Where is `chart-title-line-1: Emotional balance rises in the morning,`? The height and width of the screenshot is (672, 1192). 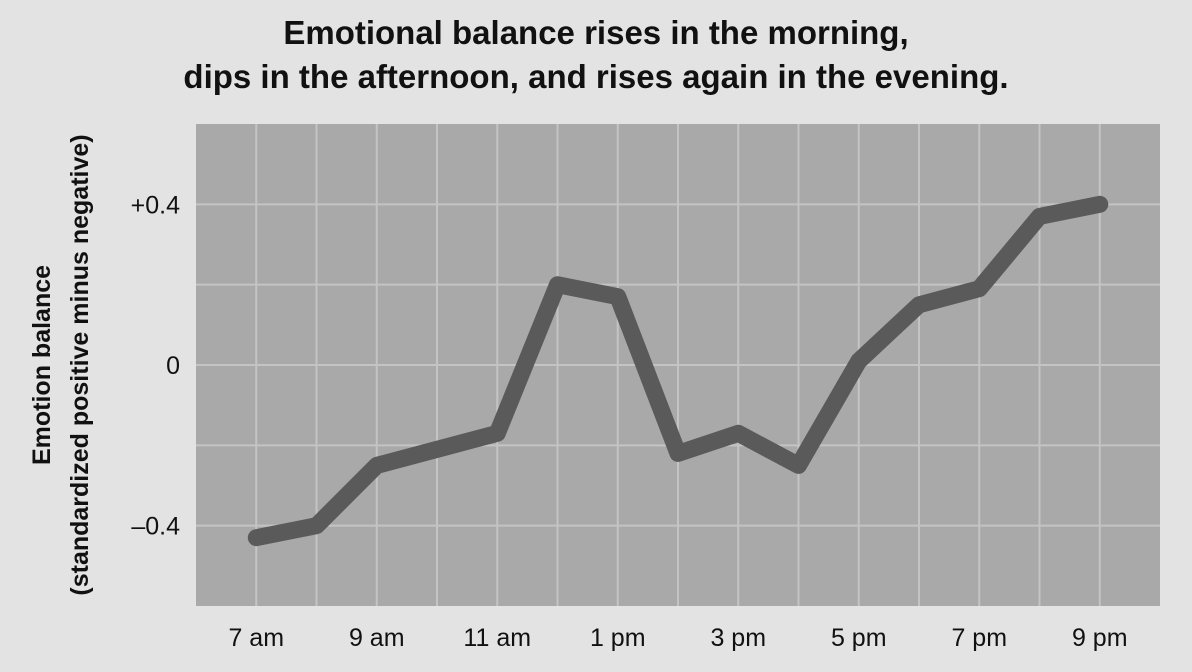 chart-title-line-1: Emotional balance rises in the morning, is located at coordinates (596, 32).